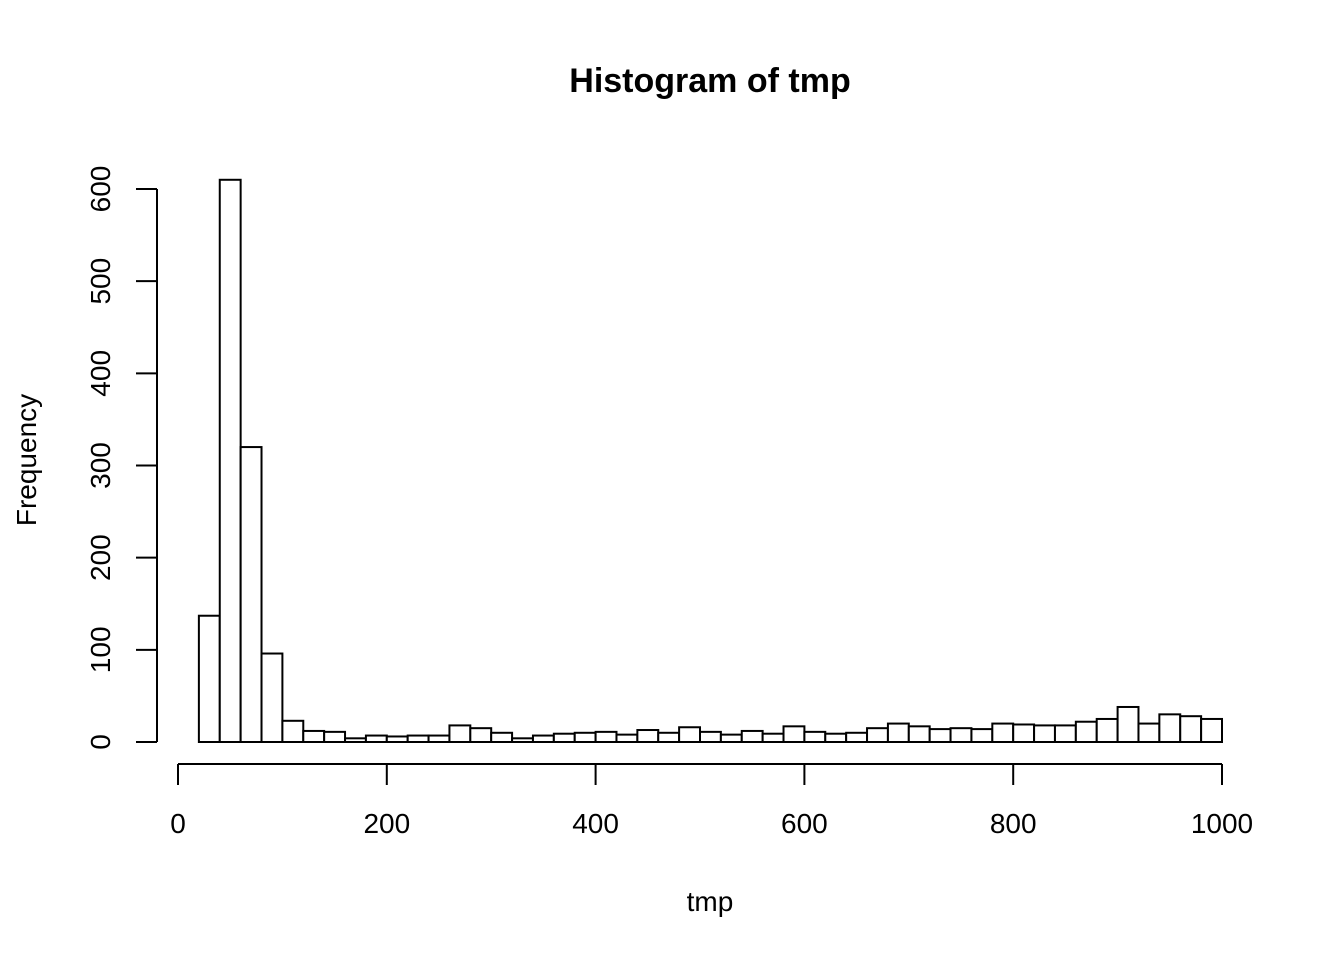 The image size is (1344, 960). Describe the element at coordinates (709, 81) in the screenshot. I see `chart-title: Histogram of tmp` at that location.